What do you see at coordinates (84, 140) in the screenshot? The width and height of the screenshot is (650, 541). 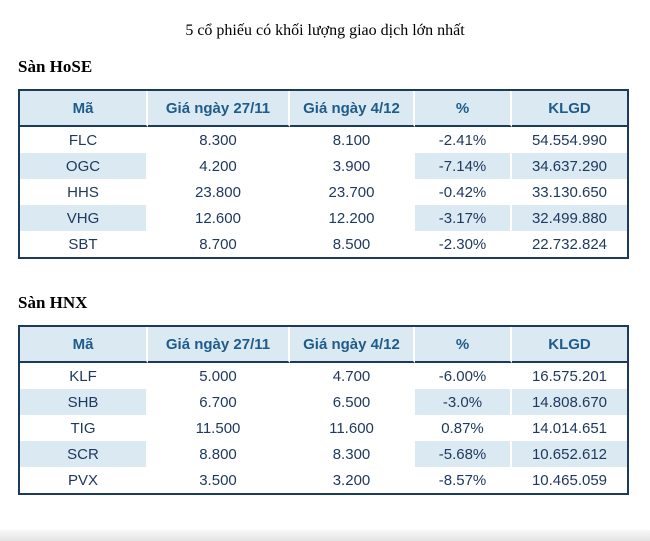 I see `stock-code-cell: FLC` at bounding box center [84, 140].